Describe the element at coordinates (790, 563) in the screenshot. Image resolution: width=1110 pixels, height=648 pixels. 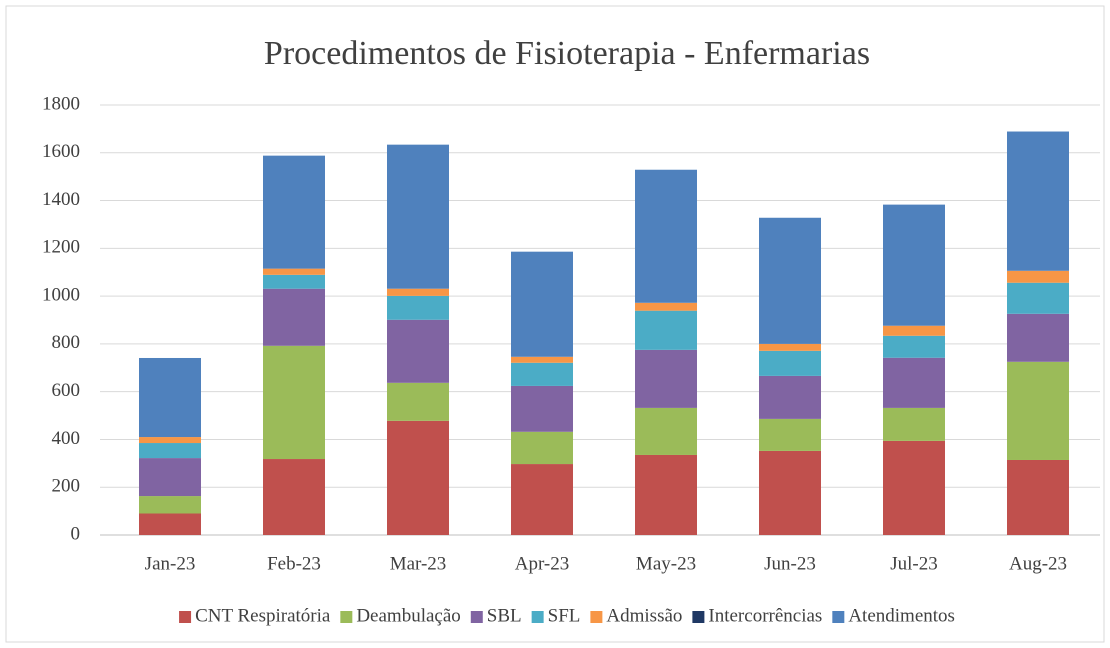
I see `x-tick-label: Jun-23` at that location.